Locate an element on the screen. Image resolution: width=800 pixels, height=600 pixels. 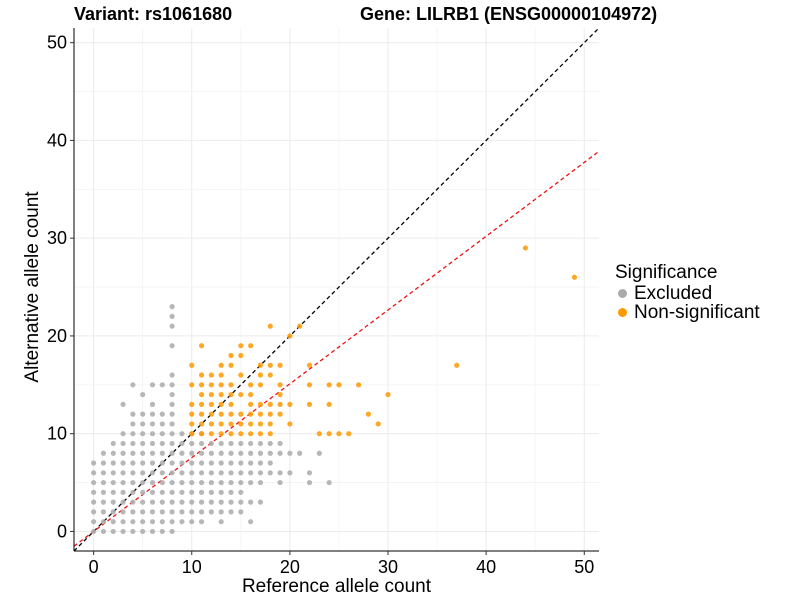
legend-label-excluded: Excluded is located at coordinates (673, 293).